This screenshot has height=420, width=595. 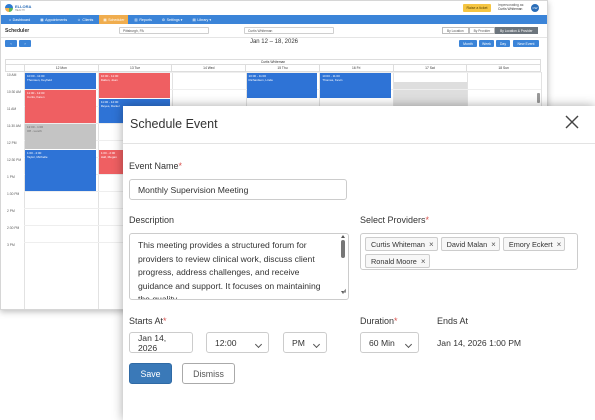 I want to click on scroll-down-icon, so click(x=343, y=292).